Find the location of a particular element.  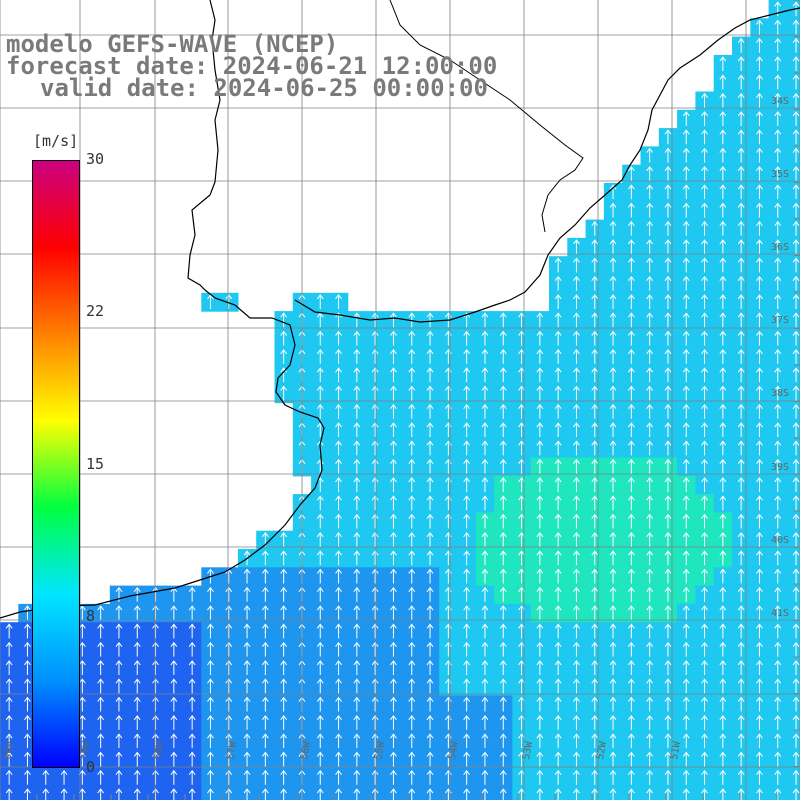

longitude-label: 51W is located at coordinates (676, 750).